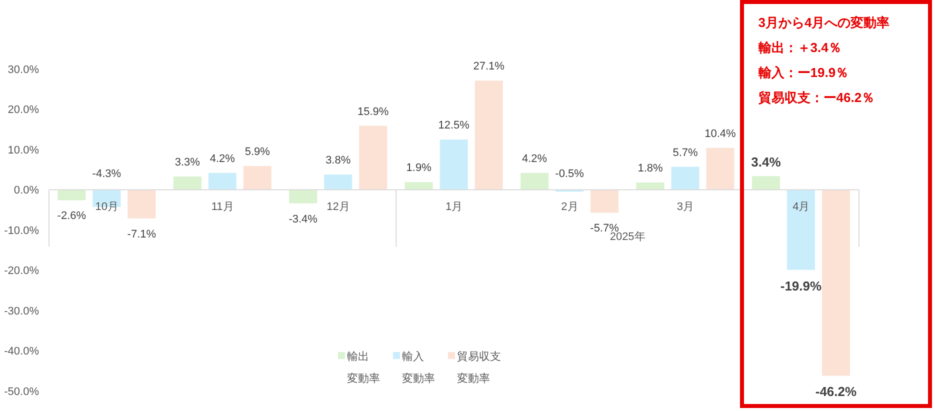 Image resolution: width=935 pixels, height=411 pixels. What do you see at coordinates (24, 110) in the screenshot?
I see `y-tick-label: 20.0%` at bounding box center [24, 110].